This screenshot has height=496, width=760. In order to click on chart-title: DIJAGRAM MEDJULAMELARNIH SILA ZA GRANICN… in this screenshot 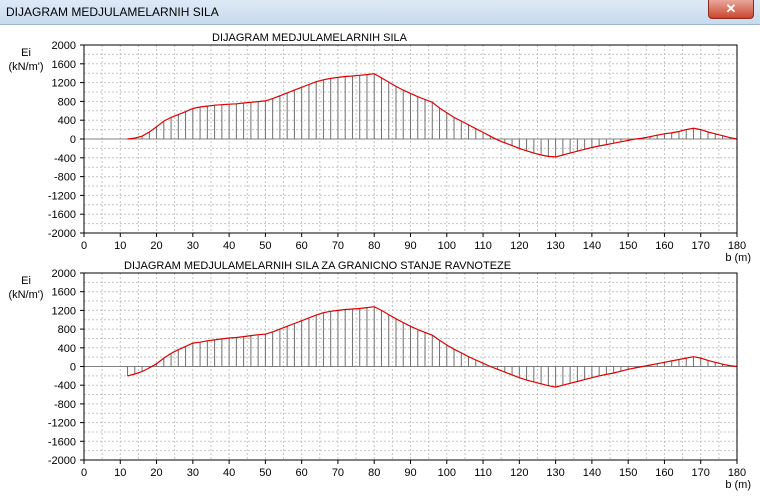, I will do `click(317, 266)`.